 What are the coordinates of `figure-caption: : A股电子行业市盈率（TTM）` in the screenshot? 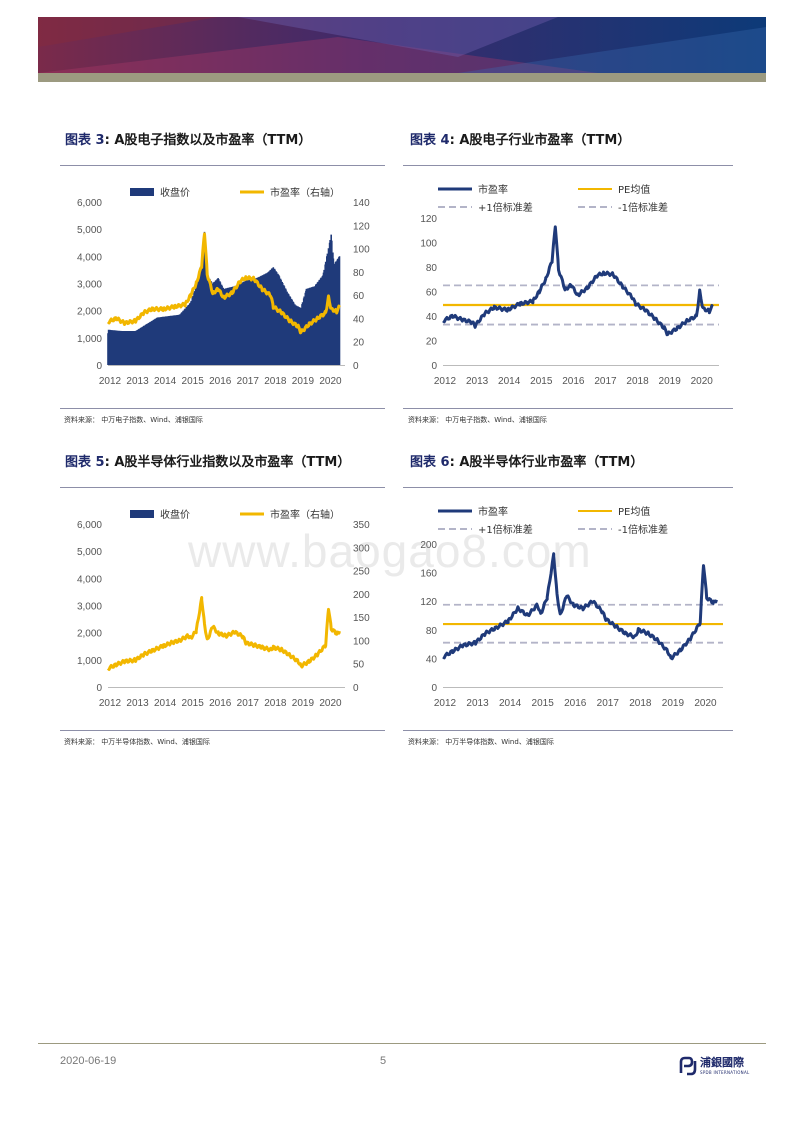 It's located at (540, 140).